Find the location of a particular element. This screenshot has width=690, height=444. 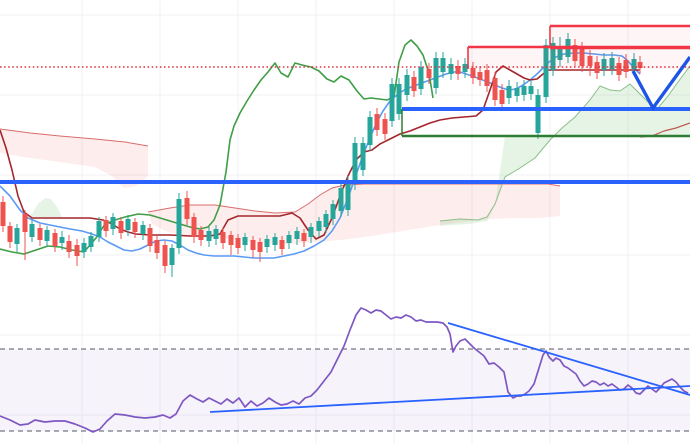

red-range-boxes is located at coordinates (578, 46).